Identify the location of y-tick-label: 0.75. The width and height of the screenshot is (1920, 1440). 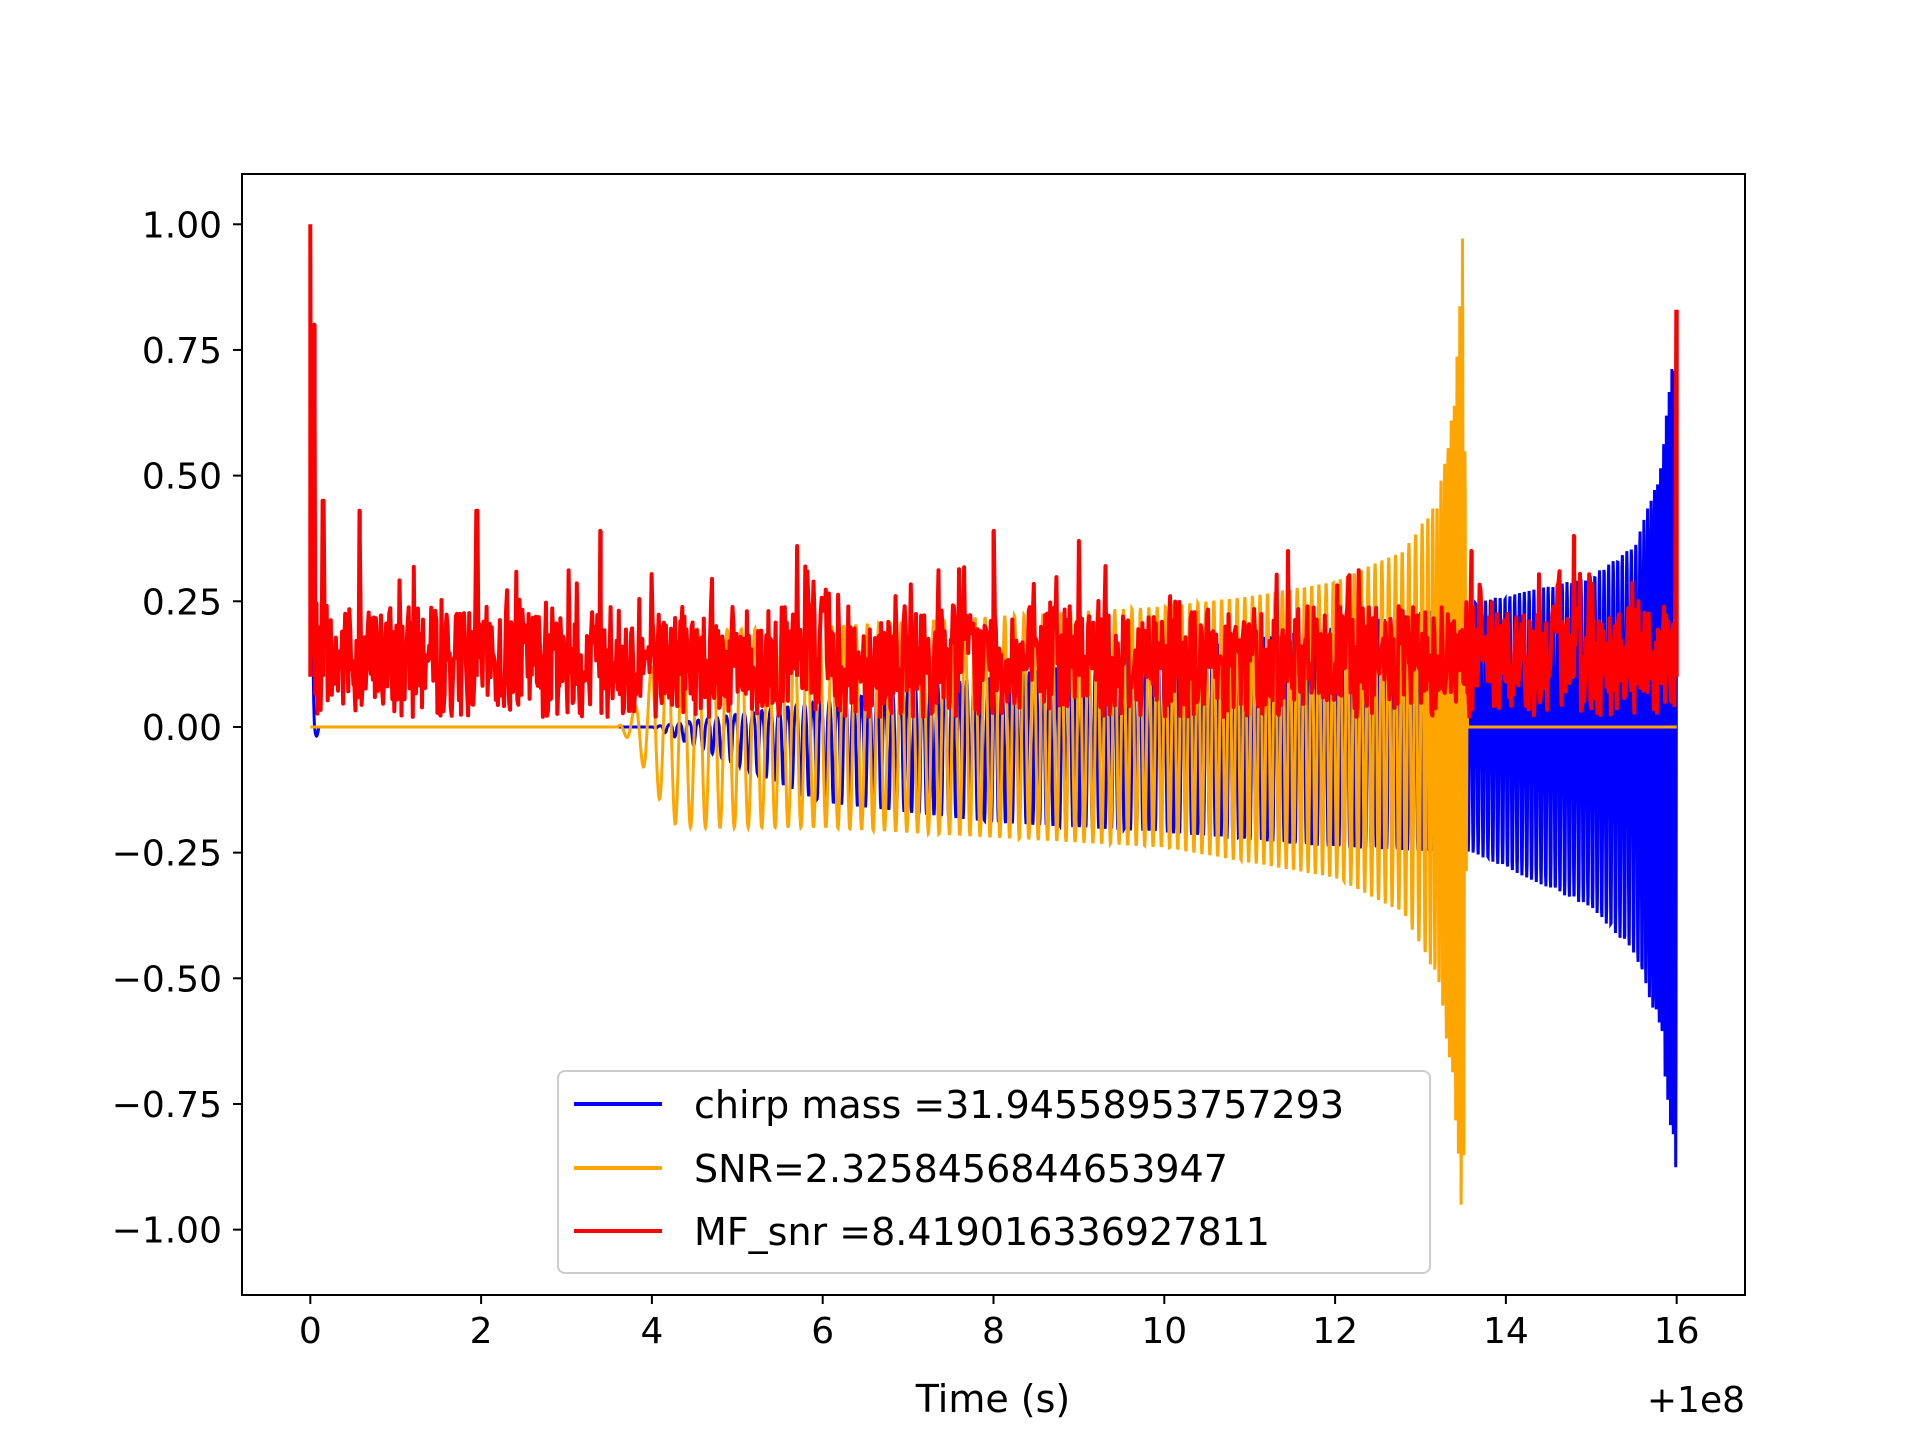
(182, 351).